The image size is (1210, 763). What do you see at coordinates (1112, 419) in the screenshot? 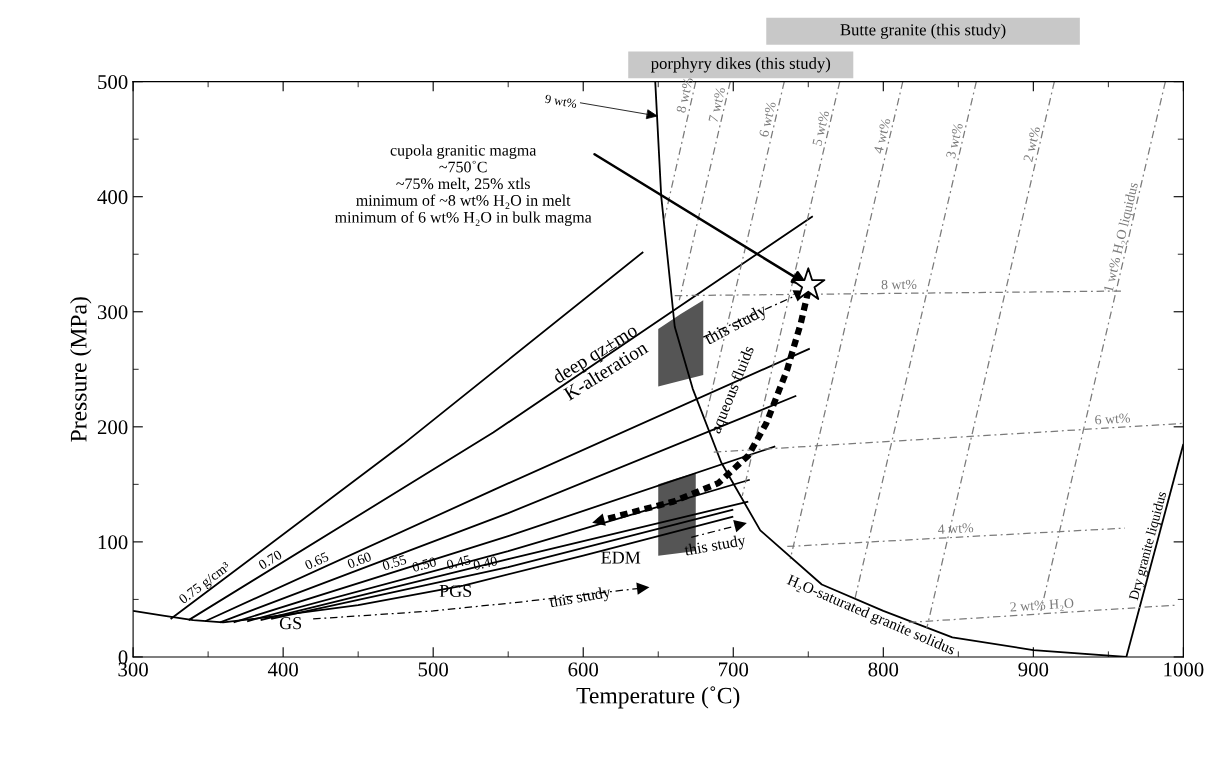
I see `series-label: 6 wt%` at bounding box center [1112, 419].